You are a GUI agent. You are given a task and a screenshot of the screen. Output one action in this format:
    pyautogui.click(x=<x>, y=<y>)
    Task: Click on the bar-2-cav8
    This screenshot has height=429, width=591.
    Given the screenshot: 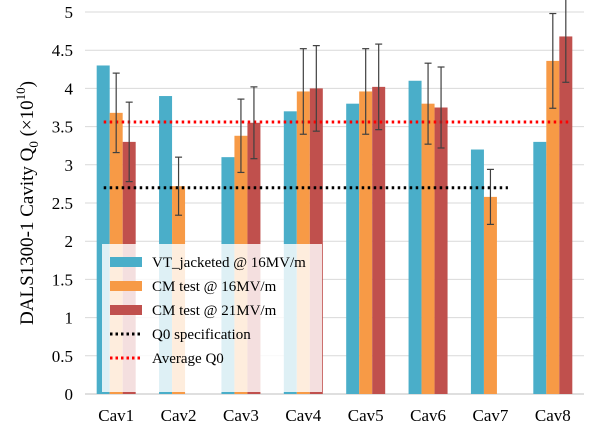 What is the action you would take?
    pyautogui.click(x=553, y=227)
    